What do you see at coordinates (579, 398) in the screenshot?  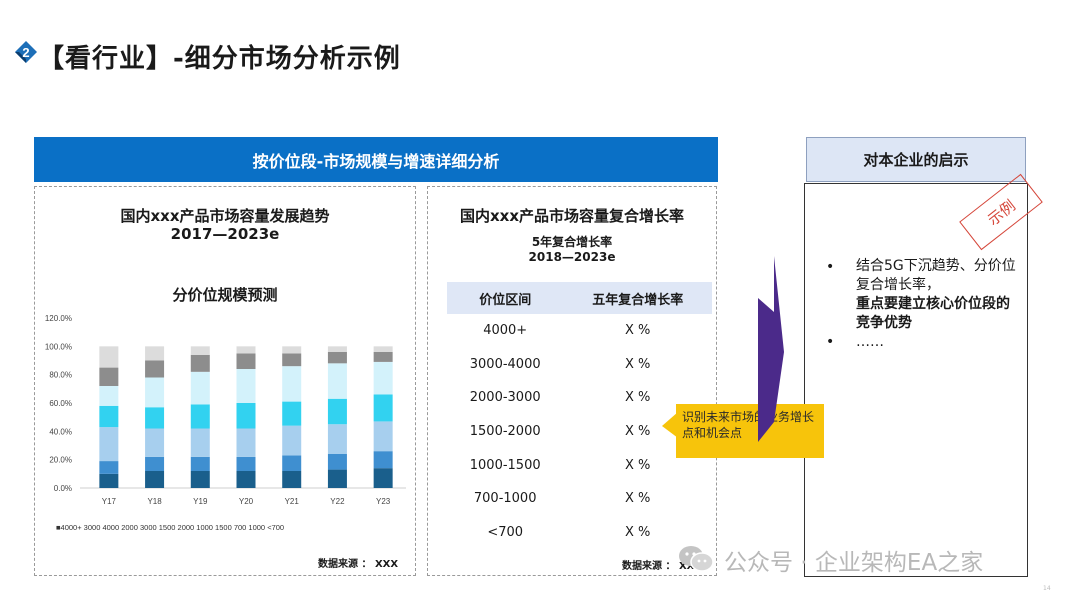 I see `table-row: 2000-3000 X %` at bounding box center [579, 398].